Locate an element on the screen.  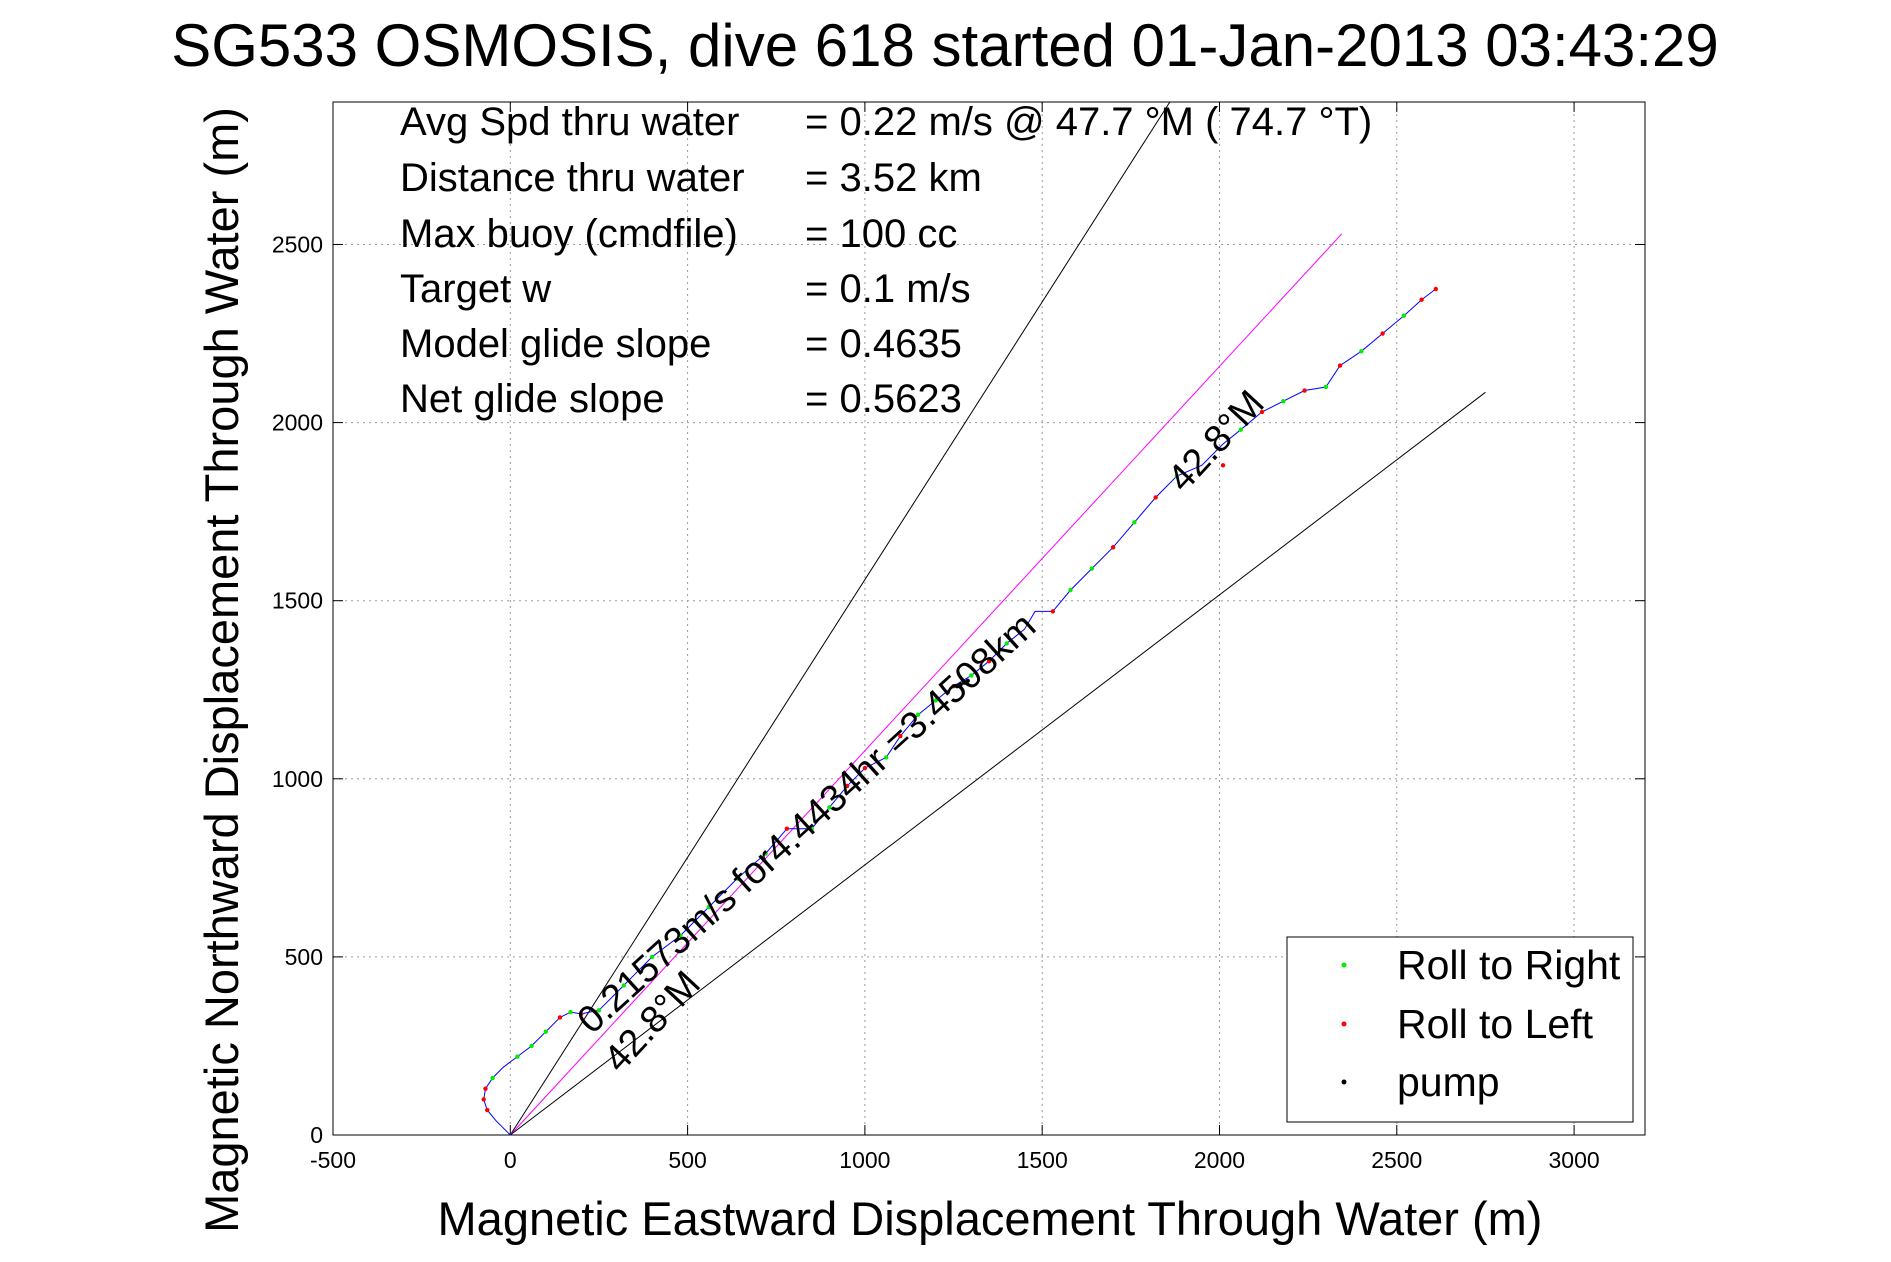
x-tick-label: 2500 is located at coordinates (1396, 1160).